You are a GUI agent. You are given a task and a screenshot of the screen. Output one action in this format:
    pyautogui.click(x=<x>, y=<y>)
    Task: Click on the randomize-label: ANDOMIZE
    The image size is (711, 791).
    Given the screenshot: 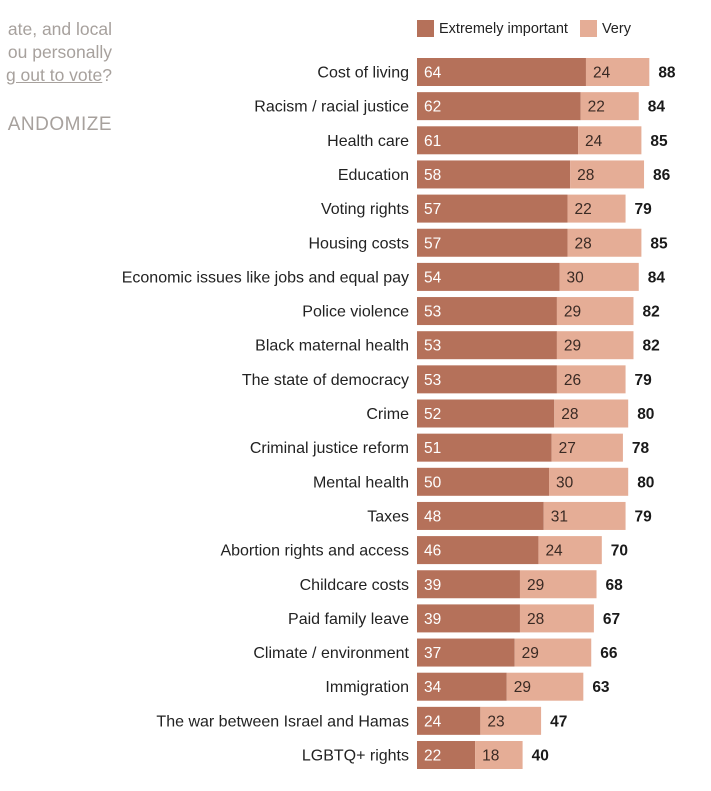 What is the action you would take?
    pyautogui.click(x=56, y=125)
    